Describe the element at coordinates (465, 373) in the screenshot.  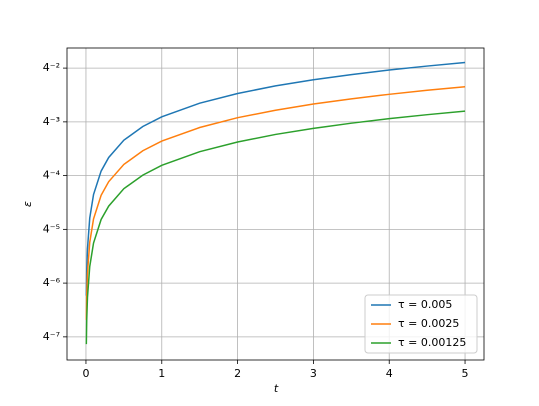
I see `x-tick-label: 5` at that location.